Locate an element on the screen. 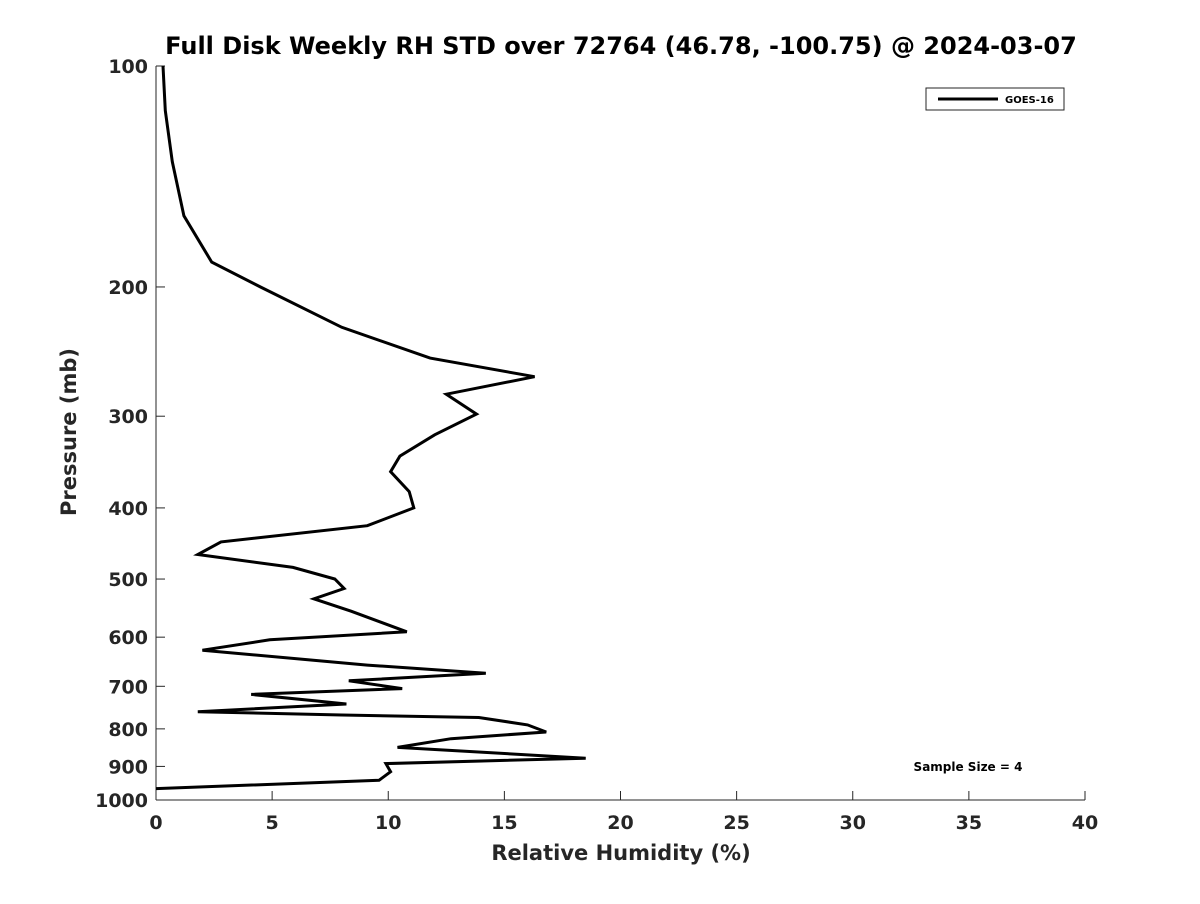  y-tick-label: 400 is located at coordinates (128, 509).